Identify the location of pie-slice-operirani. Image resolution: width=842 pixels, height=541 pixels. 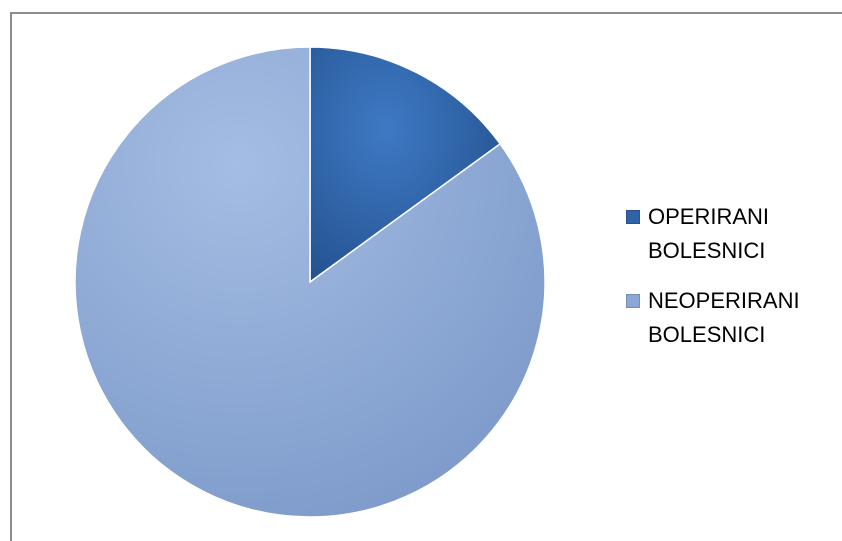
(405, 165).